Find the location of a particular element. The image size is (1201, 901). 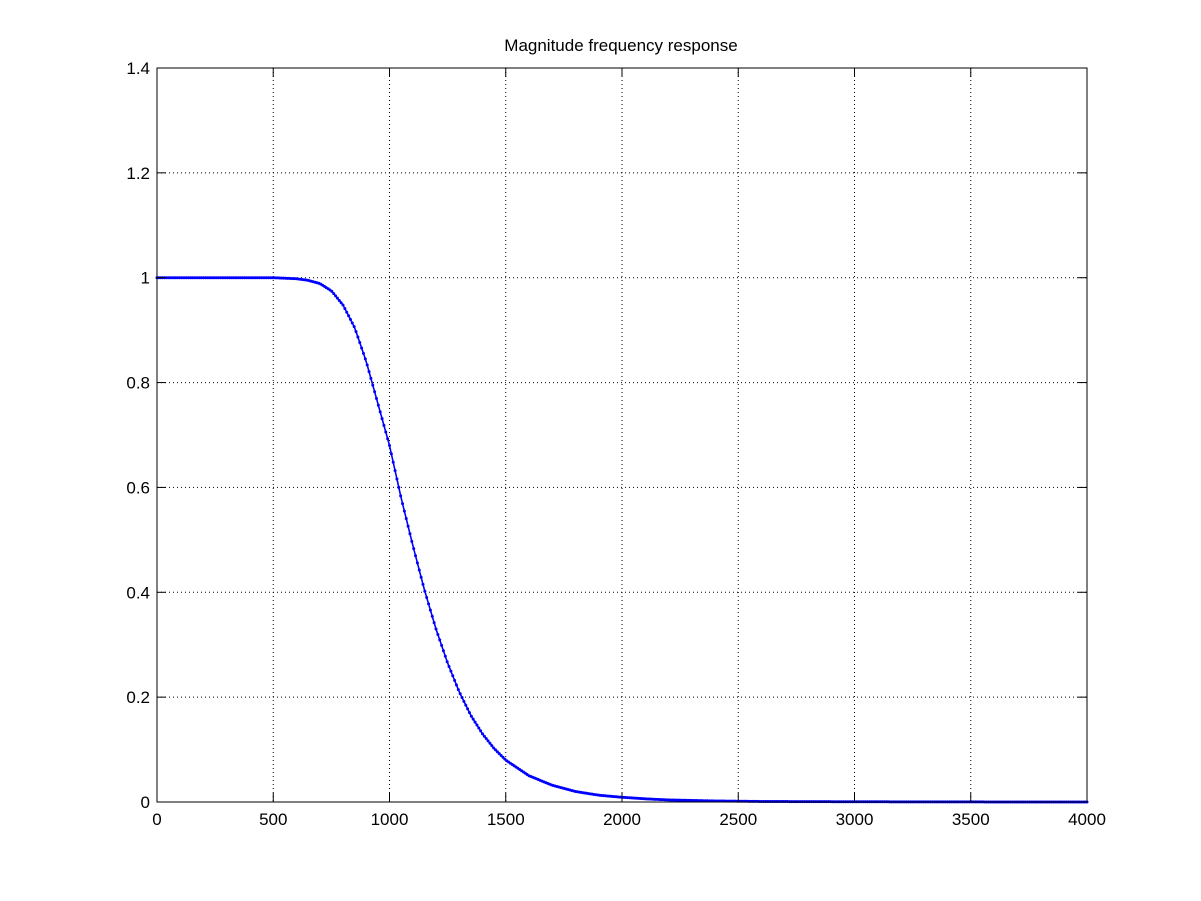

x-tick-label: 3000 is located at coordinates (855, 819).